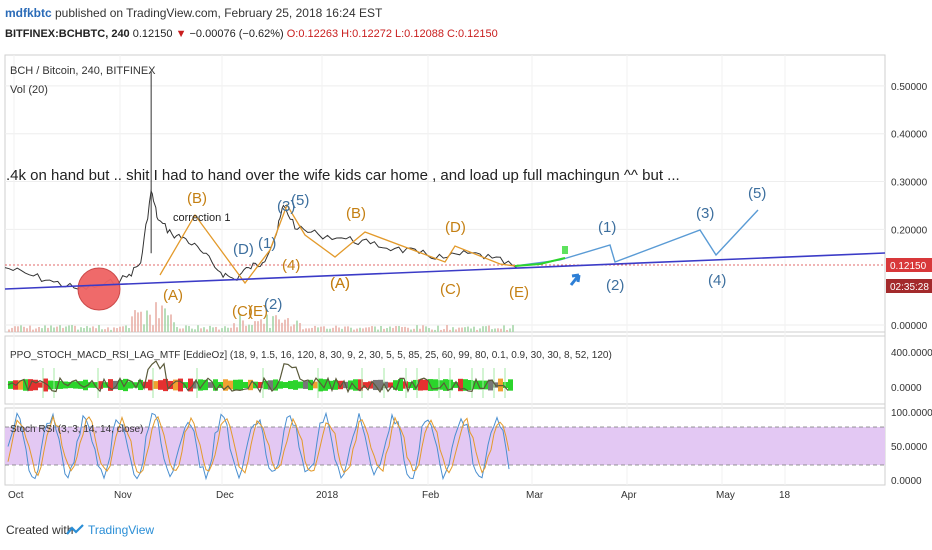 This screenshot has height=550, width=932. What do you see at coordinates (261, 317) in the screenshot?
I see `volume-bars` at bounding box center [261, 317].